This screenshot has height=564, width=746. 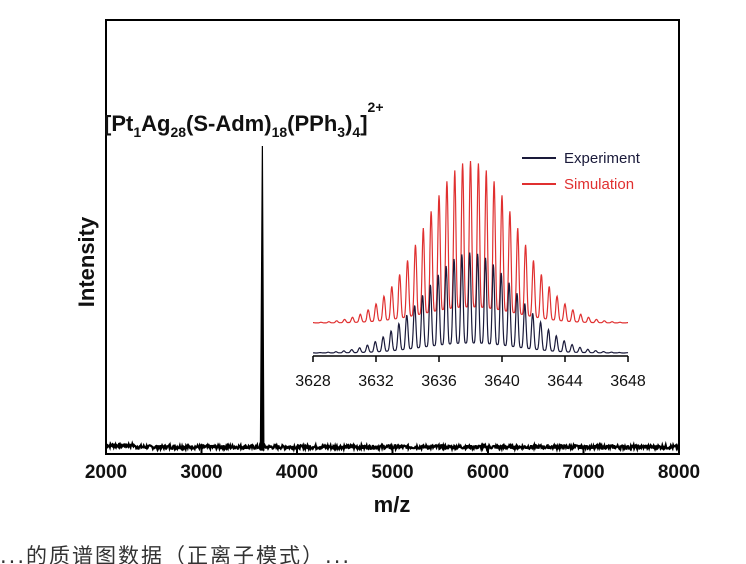 I want to click on legend-label-simulation: Simulation, so click(x=599, y=184).